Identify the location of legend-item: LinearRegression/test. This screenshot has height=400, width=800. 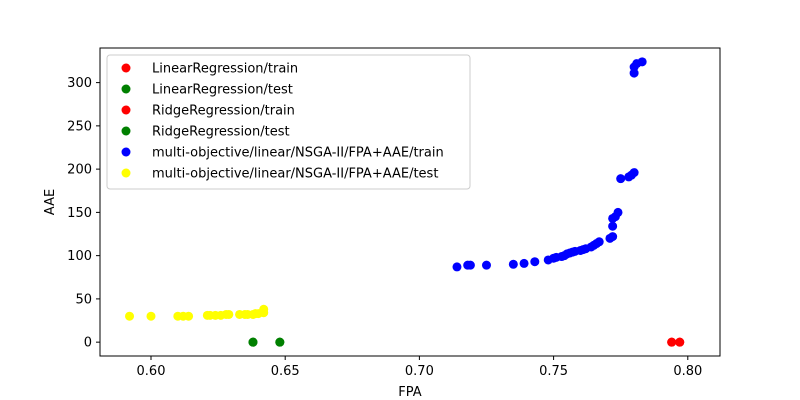
(207, 90).